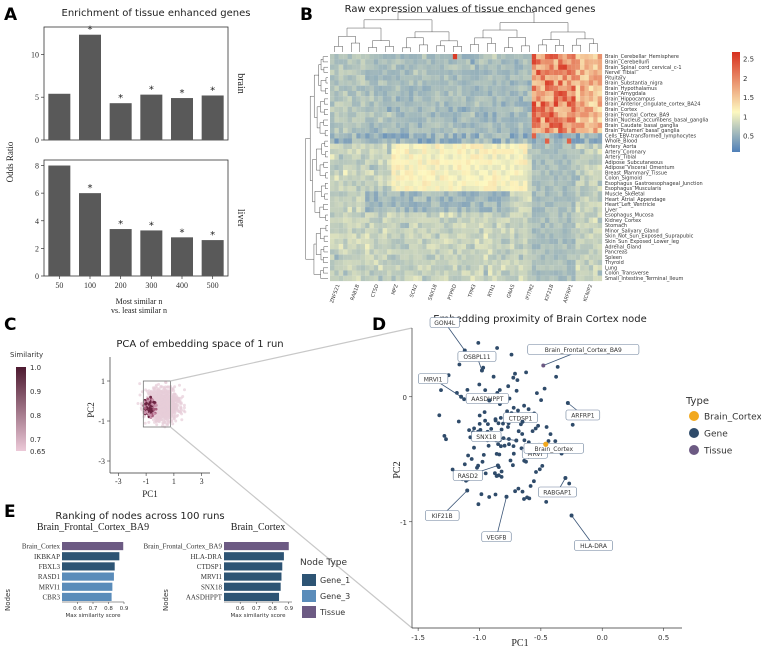 The height and width of the screenshot is (652, 761). I want to click on panel-e-legend-title: Node Type, so click(323, 563).